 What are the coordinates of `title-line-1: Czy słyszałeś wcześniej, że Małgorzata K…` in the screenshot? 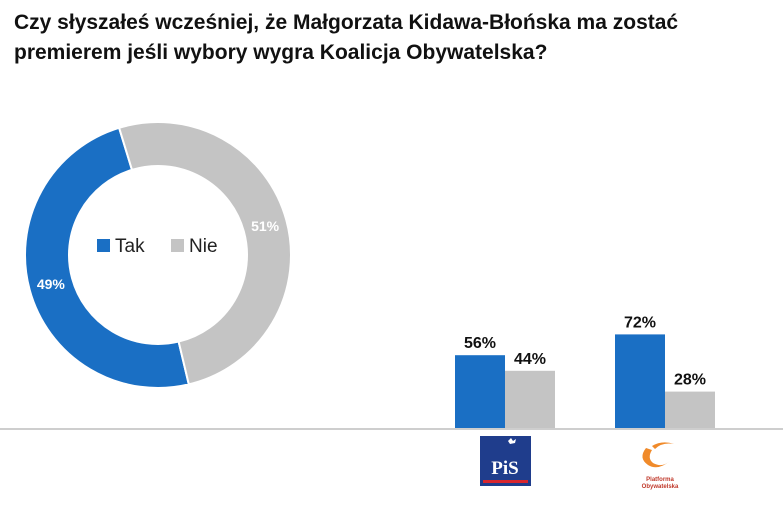 It's located at (346, 22).